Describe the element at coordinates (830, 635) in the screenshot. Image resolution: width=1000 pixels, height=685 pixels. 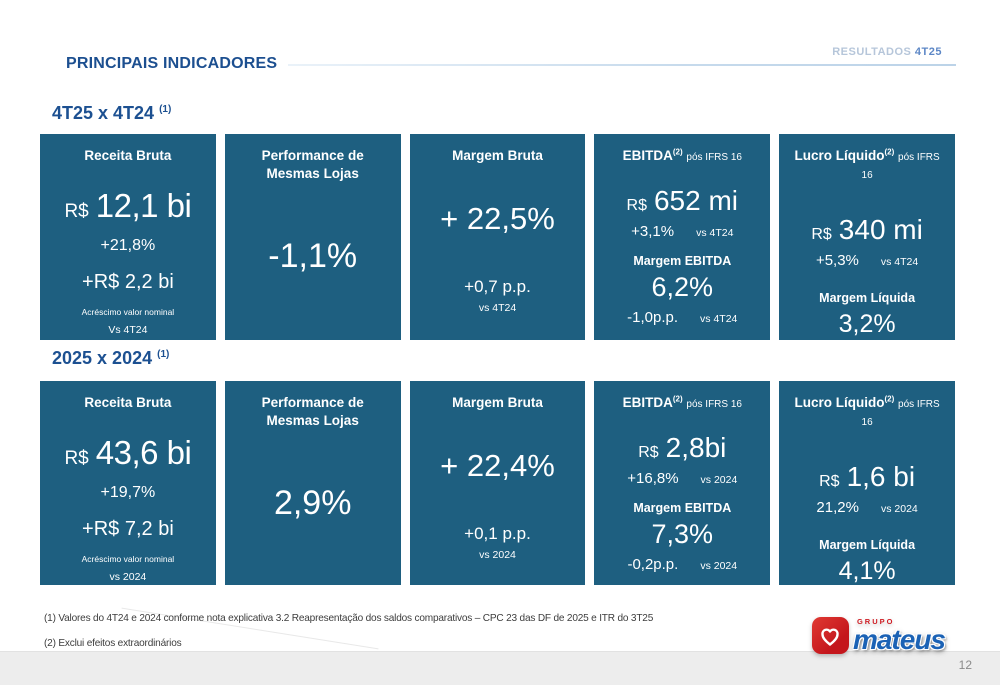
I see `heart-icon` at that location.